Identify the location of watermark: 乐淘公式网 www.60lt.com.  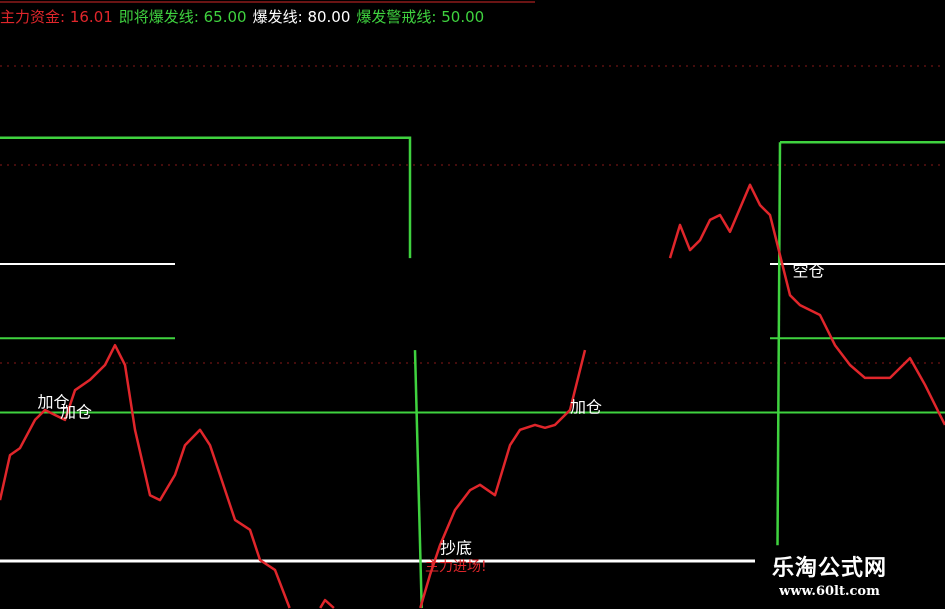
(829, 578).